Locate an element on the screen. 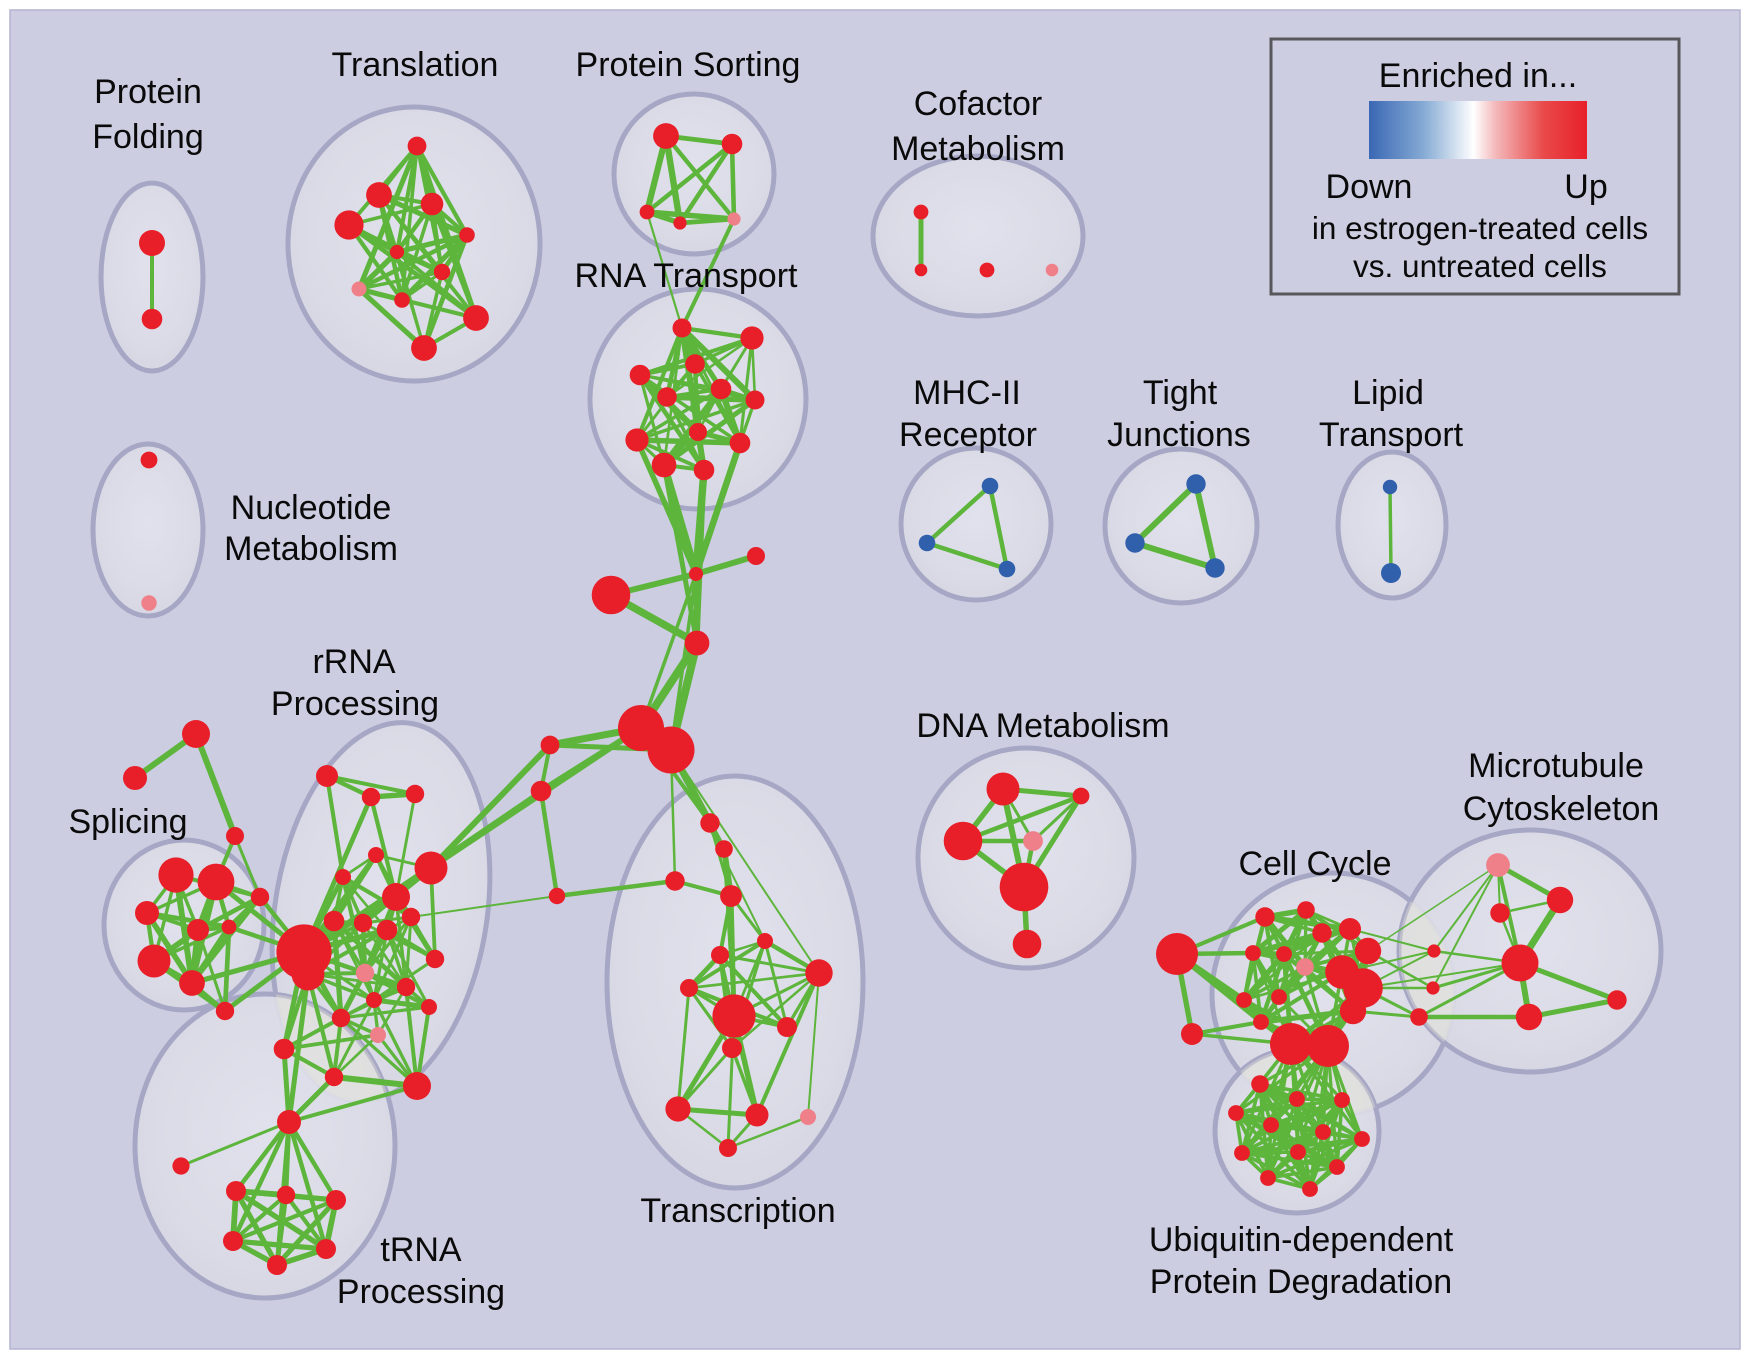 The image size is (1750, 1365). svg-text: vs. untreated cells is located at coordinates (1480, 266).